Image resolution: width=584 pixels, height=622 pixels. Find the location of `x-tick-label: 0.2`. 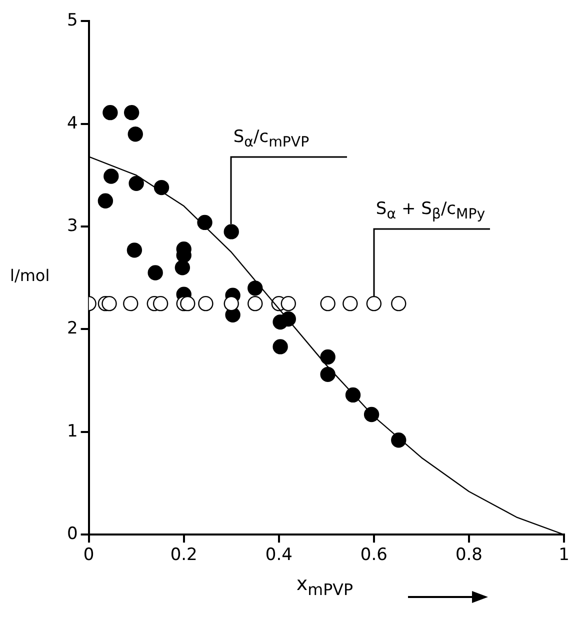

x-tick-label: 0.2 is located at coordinates (184, 555).